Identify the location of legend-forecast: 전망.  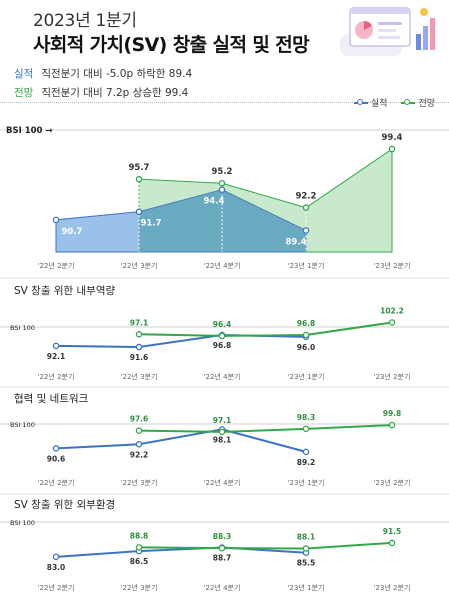
(418, 102).